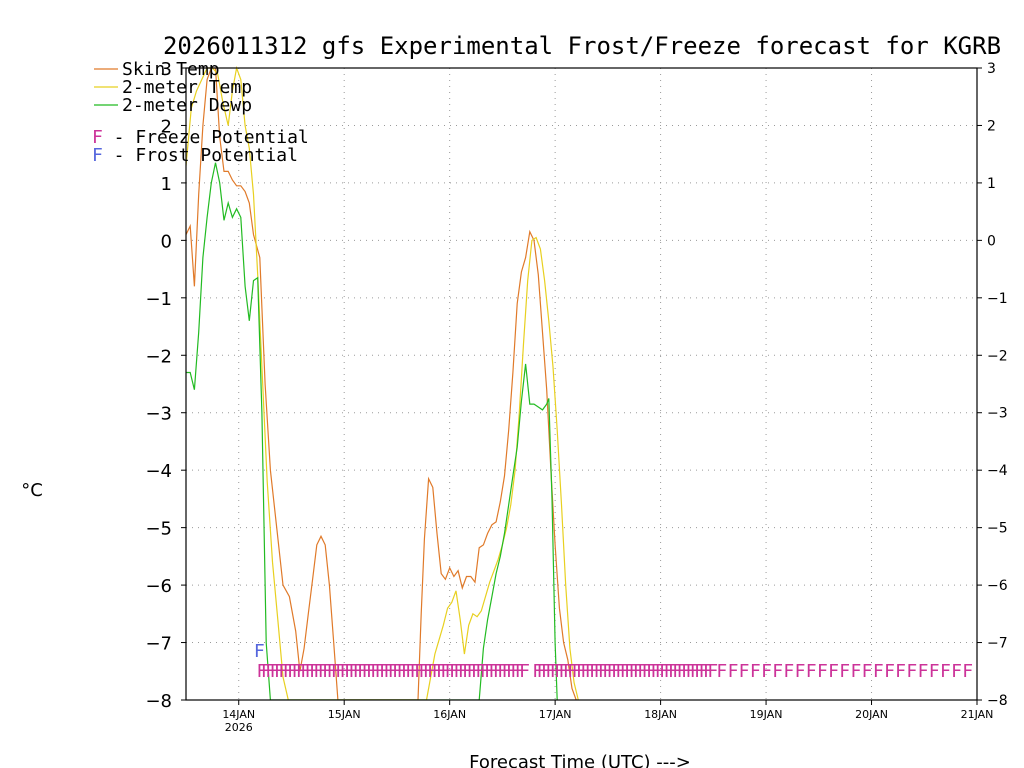 The image size is (1024, 768). I want to click on x-tick-label: 14JAN, so click(238, 714).